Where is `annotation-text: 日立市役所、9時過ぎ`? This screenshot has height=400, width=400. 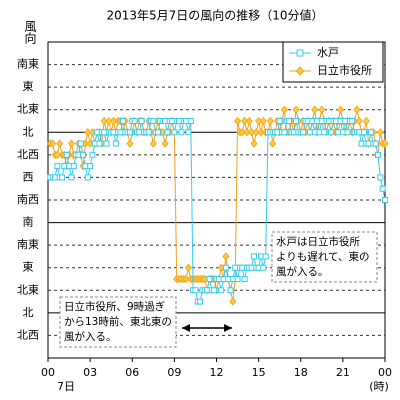
annotation-text: 日立市役所、9時過ぎ is located at coordinates (114, 306).